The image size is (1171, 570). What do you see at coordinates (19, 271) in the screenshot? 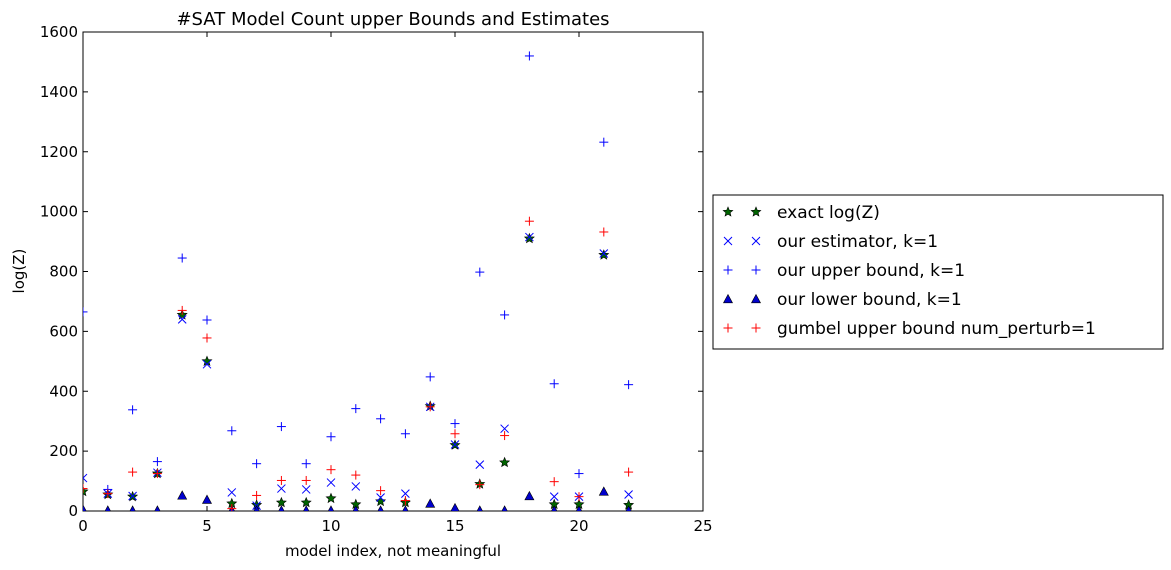
I see `y-axis-label: log(Z)` at bounding box center [19, 271].